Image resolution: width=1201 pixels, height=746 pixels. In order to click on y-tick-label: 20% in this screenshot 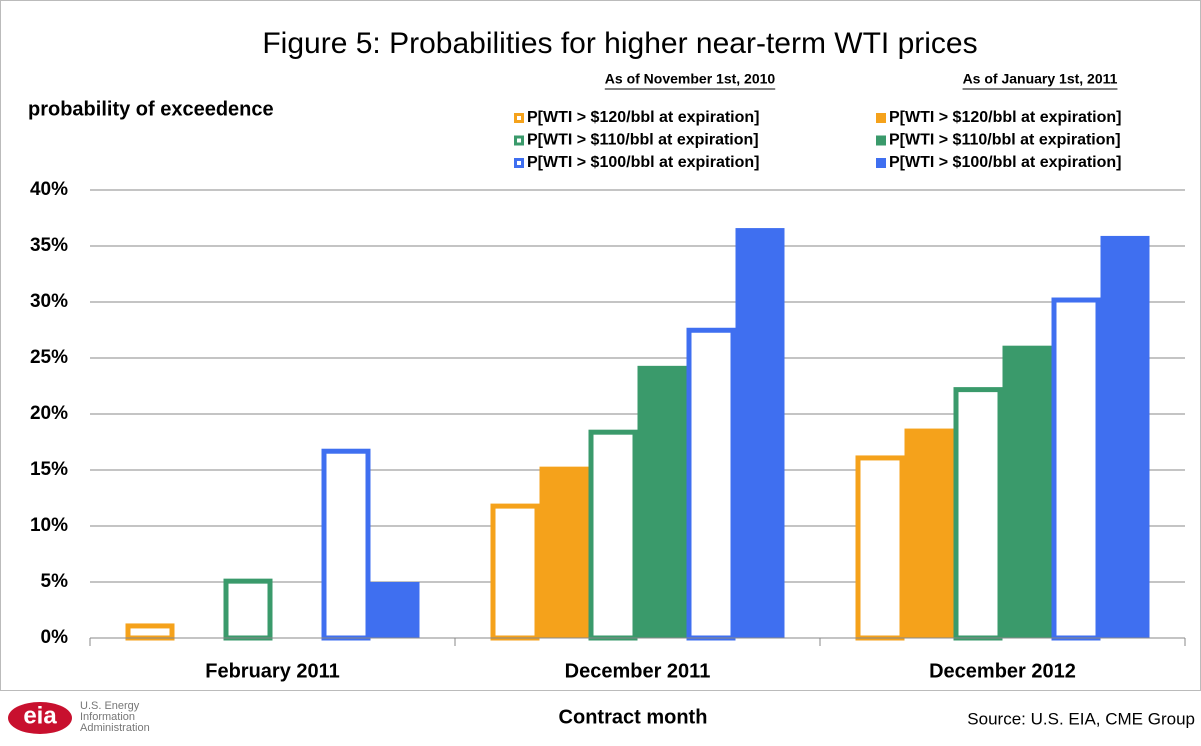, I will do `click(49, 413)`.